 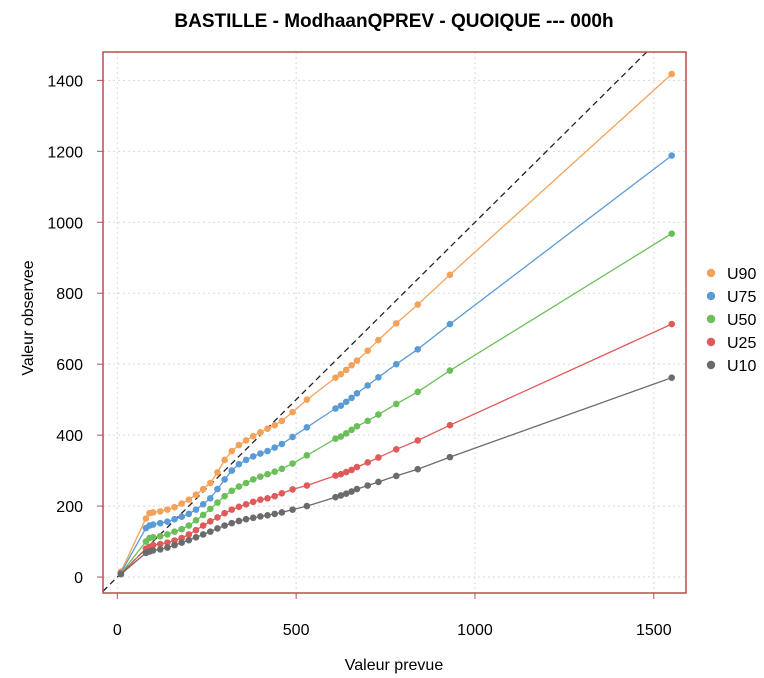 I want to click on y-tick-label: 600, so click(x=69, y=365).